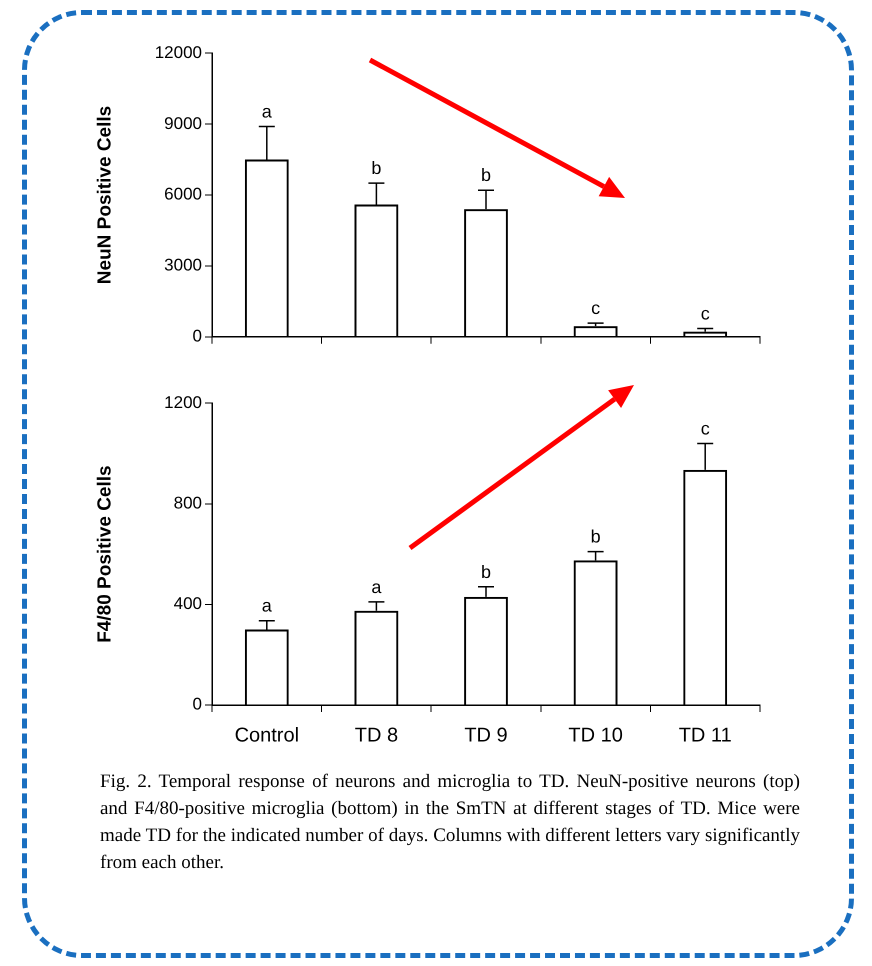  Describe the element at coordinates (705, 735) in the screenshot. I see `x-tick-label: TD 11` at that location.